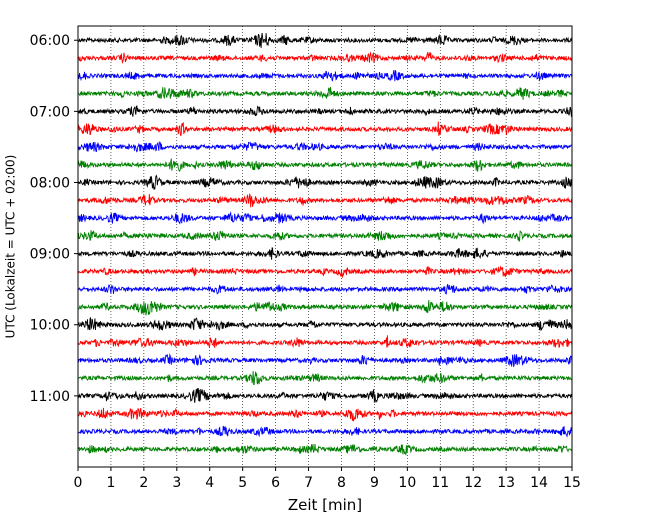 The image size is (650, 520). What do you see at coordinates (473, 483) in the screenshot?
I see `x-tick-label: 12` at bounding box center [473, 483].